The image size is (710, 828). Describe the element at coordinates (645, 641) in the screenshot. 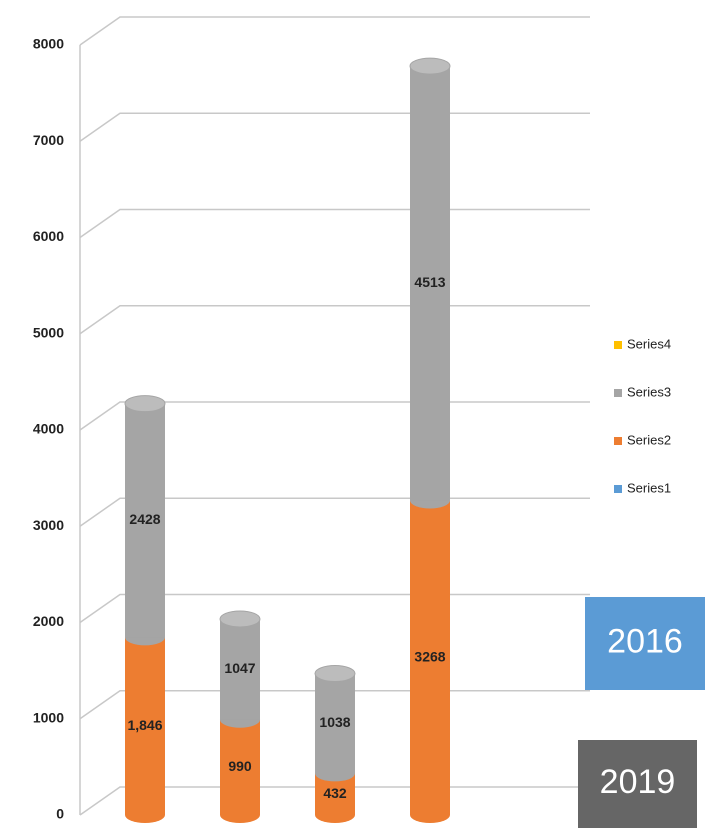

I see `annotation-text: 2016` at that location.